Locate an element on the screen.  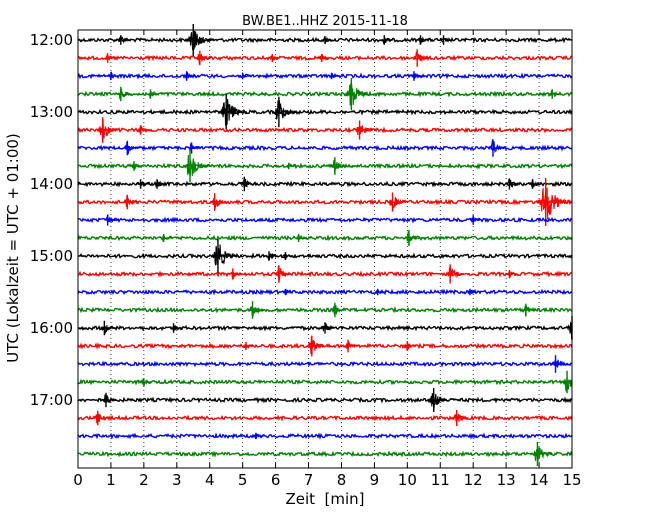
x-tick-label: 7 is located at coordinates (309, 480).